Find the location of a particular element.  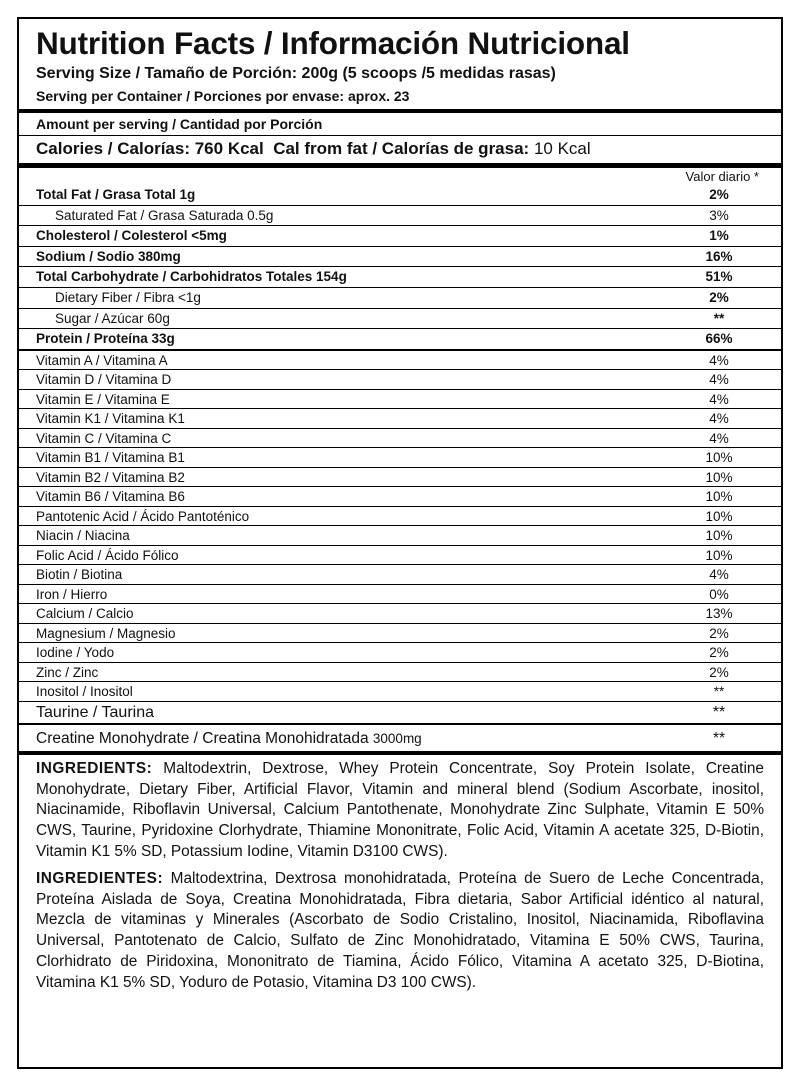

calories: Calories / Calorías: 760 Kcal is located at coordinates (150, 148).